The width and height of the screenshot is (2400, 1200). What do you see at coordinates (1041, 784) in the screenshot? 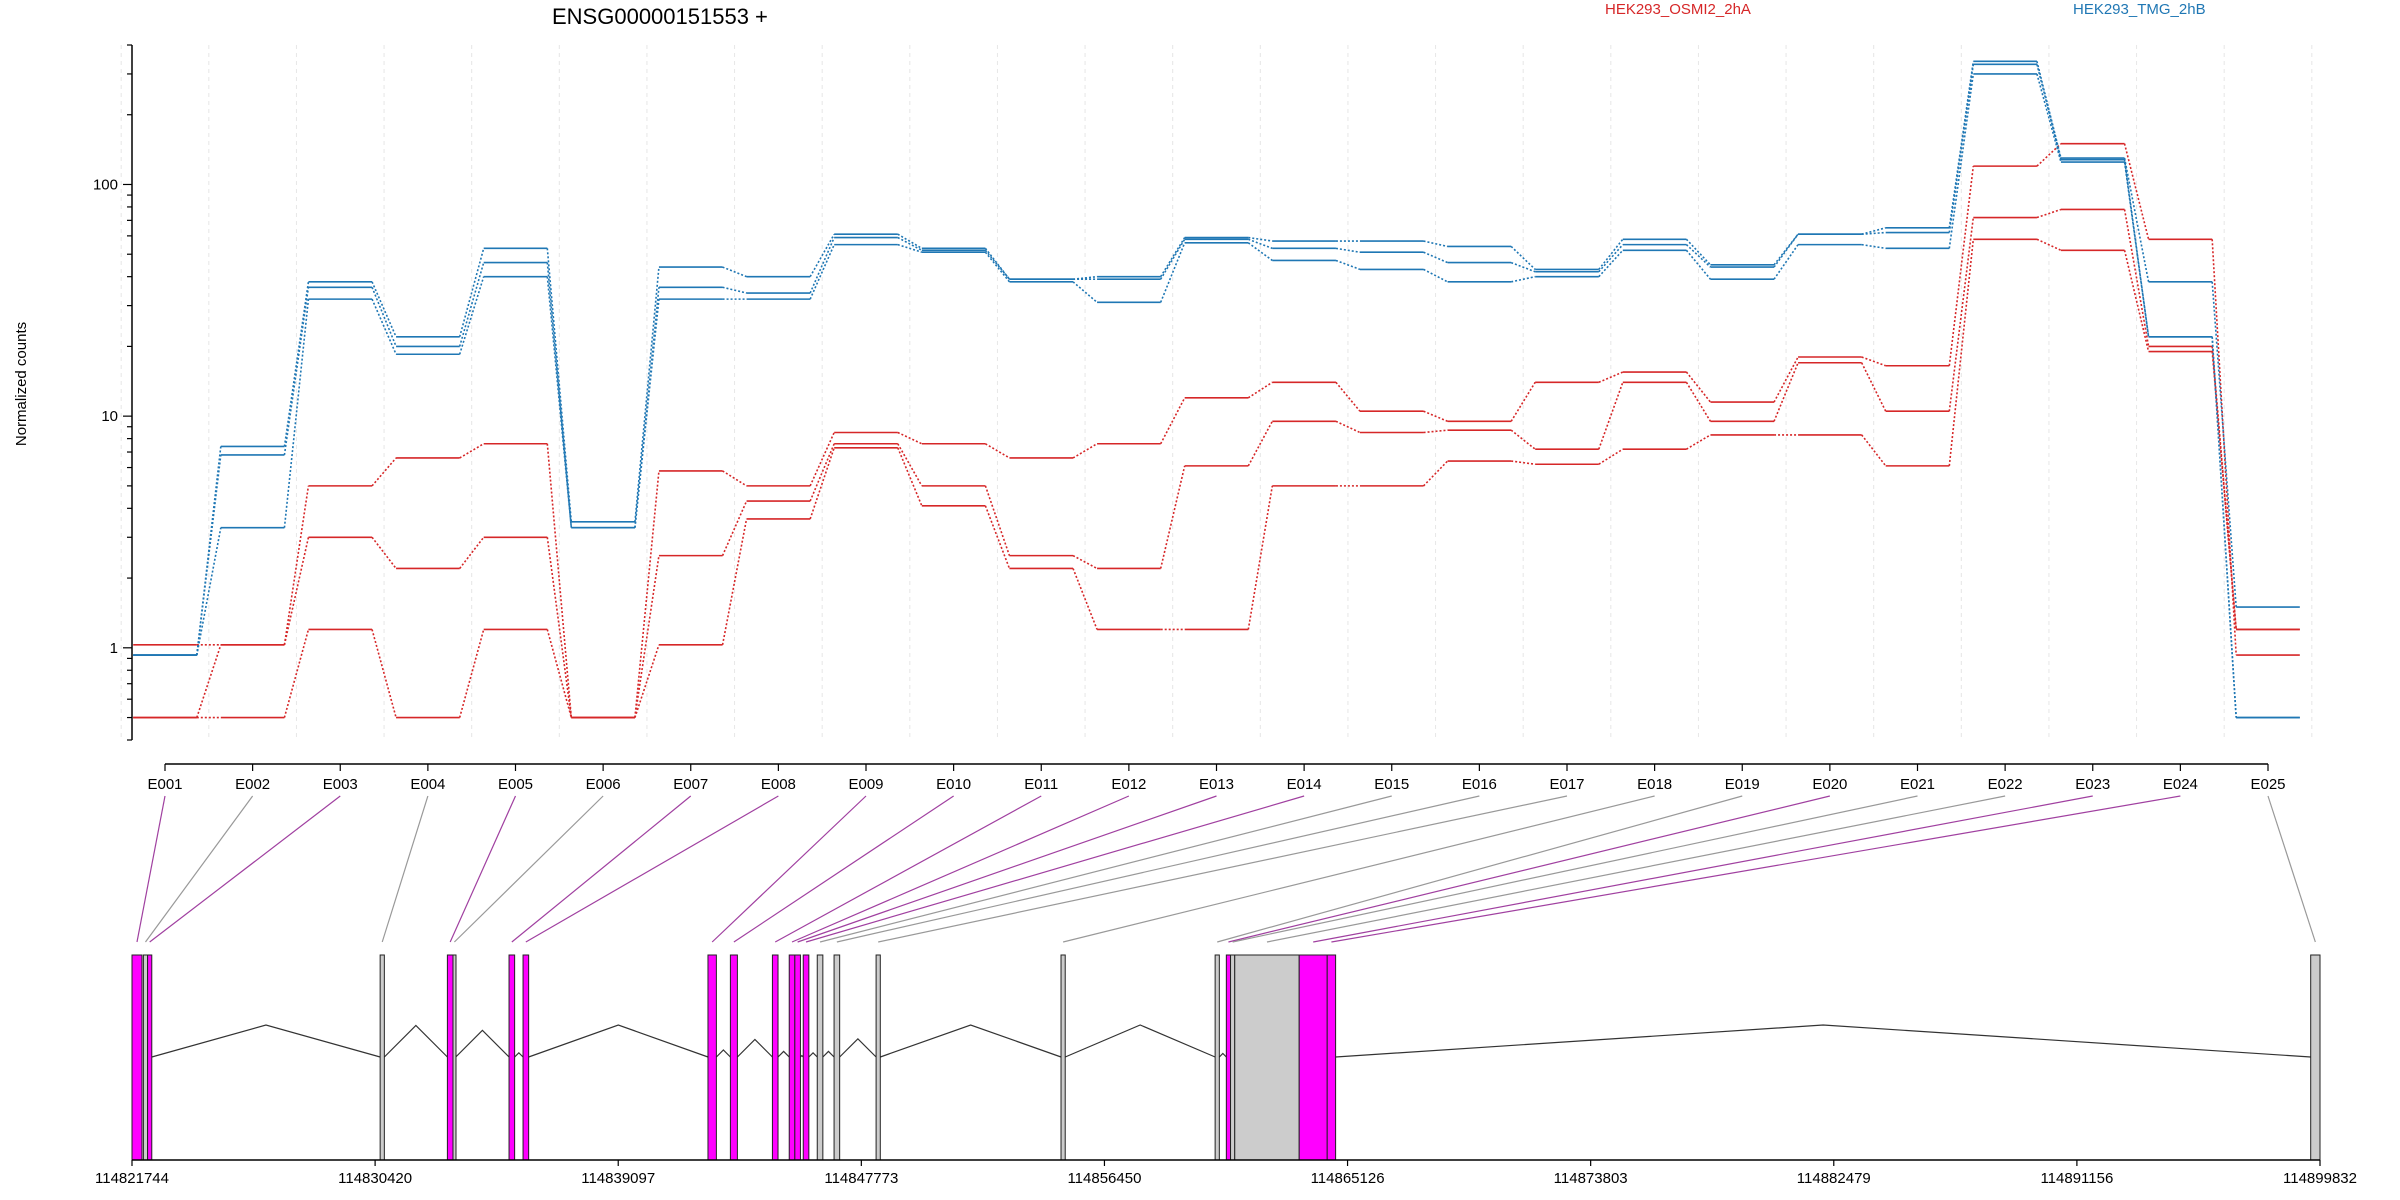
I see `x-tick-label: E011` at bounding box center [1041, 784].